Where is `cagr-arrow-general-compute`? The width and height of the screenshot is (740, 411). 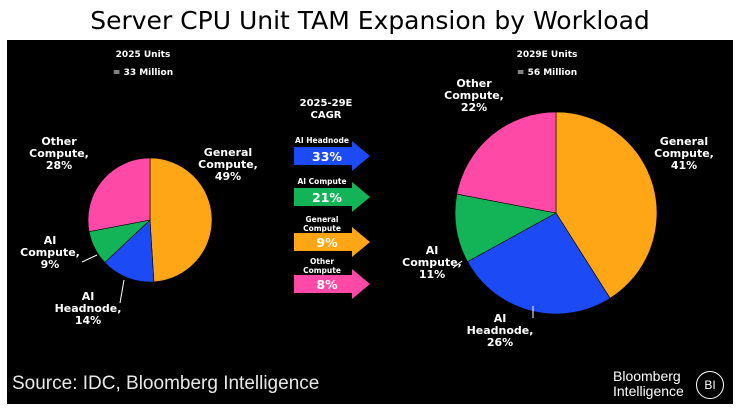 cagr-arrow-general-compute is located at coordinates (332, 242).